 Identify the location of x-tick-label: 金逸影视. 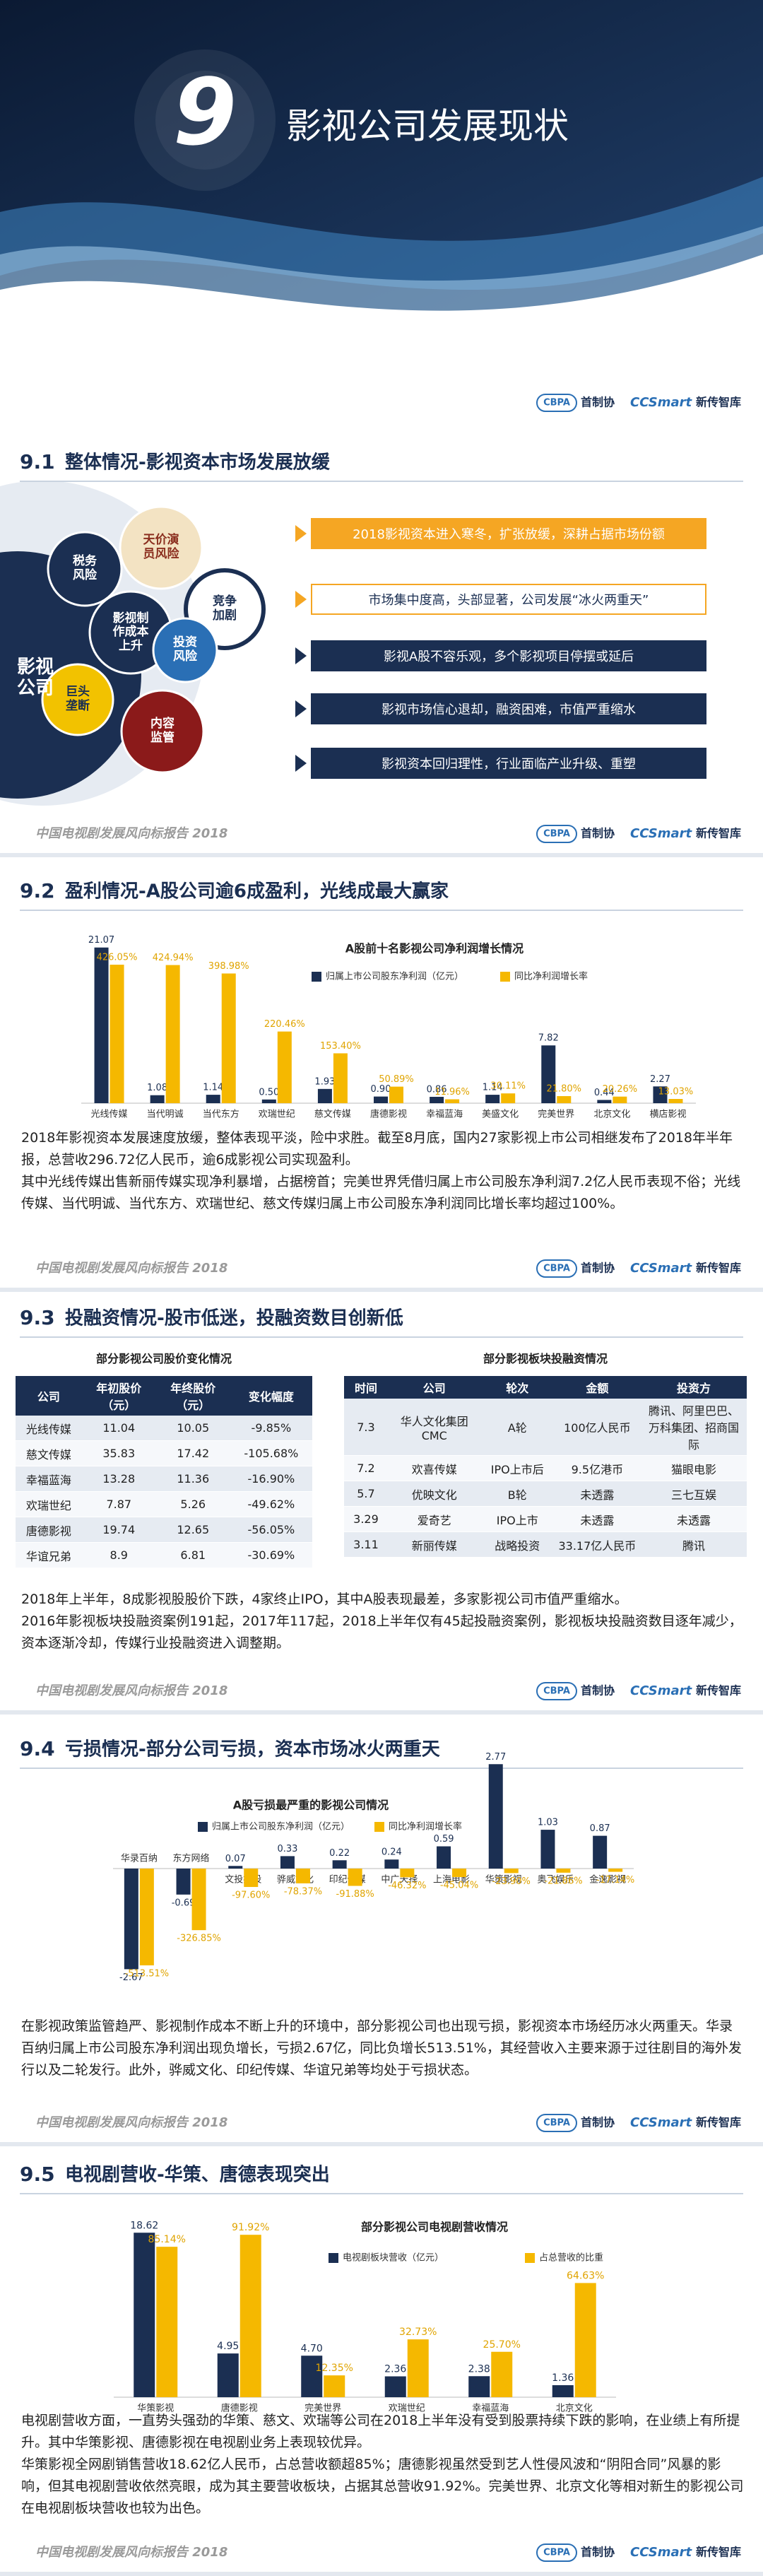
(607, 1880).